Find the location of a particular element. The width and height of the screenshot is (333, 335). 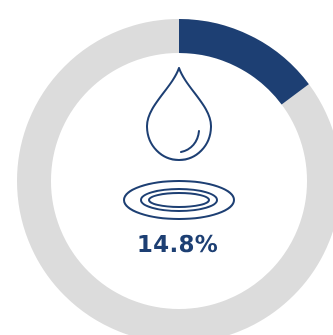

percentage-value-label: 14.8% is located at coordinates (177, 245).